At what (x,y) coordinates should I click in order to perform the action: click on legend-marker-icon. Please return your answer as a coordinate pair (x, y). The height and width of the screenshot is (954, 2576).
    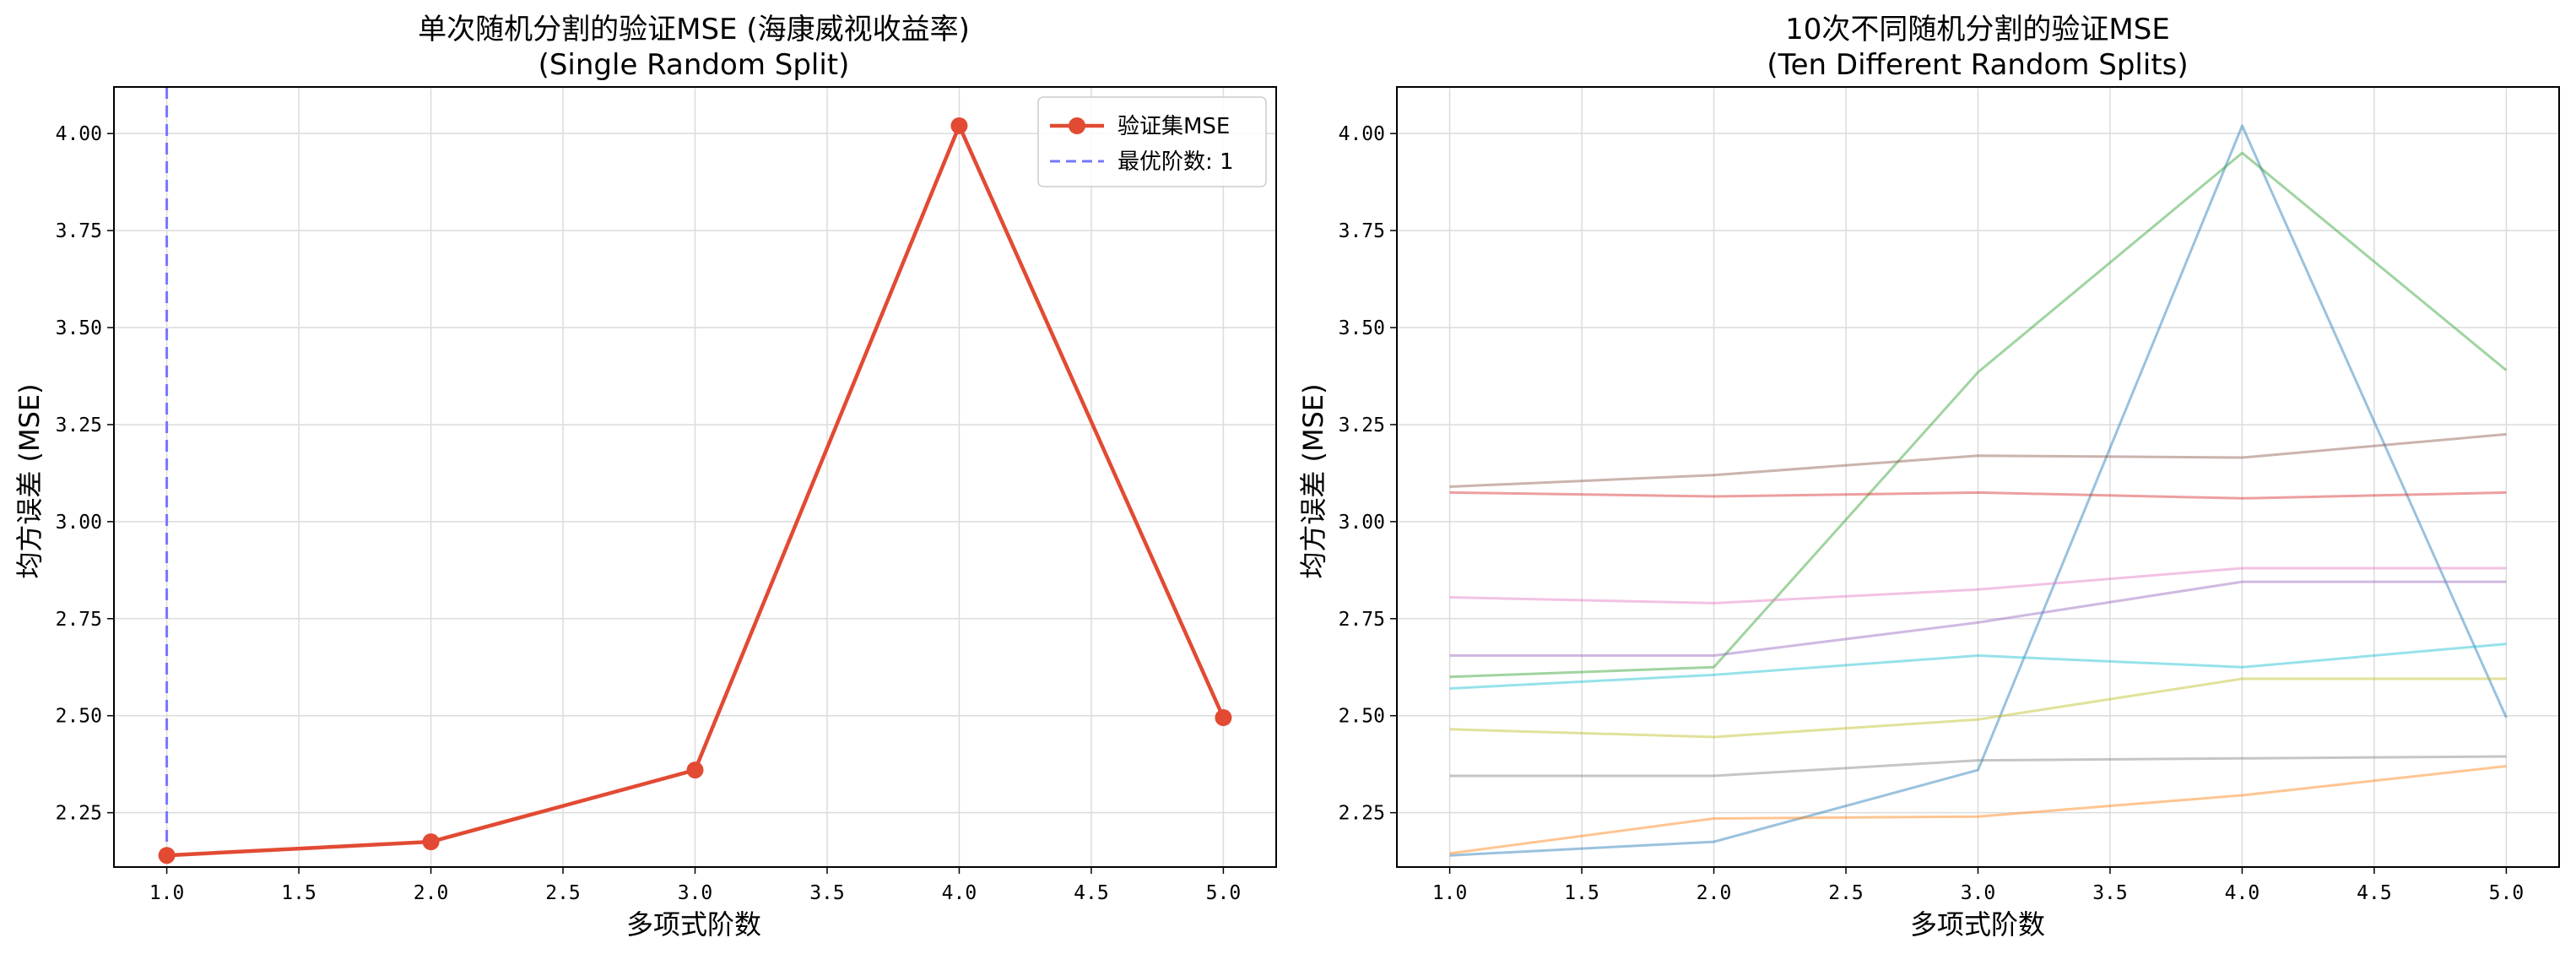
    Looking at the image, I should click on (1077, 125).